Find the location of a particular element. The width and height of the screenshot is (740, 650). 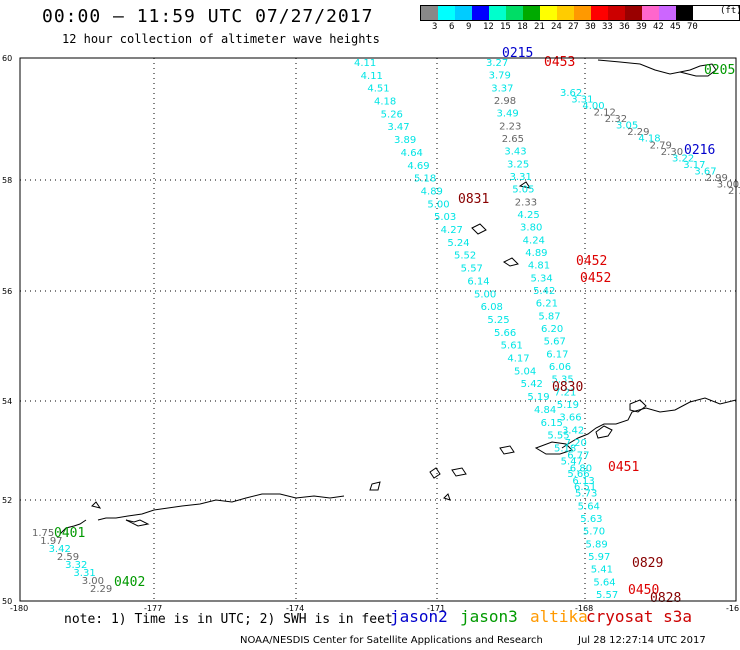

wave-height-value: 4.27 is located at coordinates (452, 230).